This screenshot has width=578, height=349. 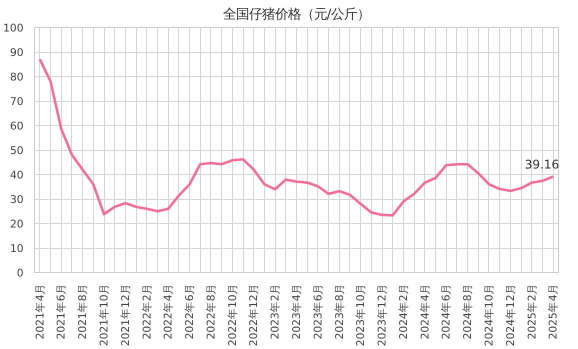 I want to click on y-tick-label: 90, so click(x=17, y=52).